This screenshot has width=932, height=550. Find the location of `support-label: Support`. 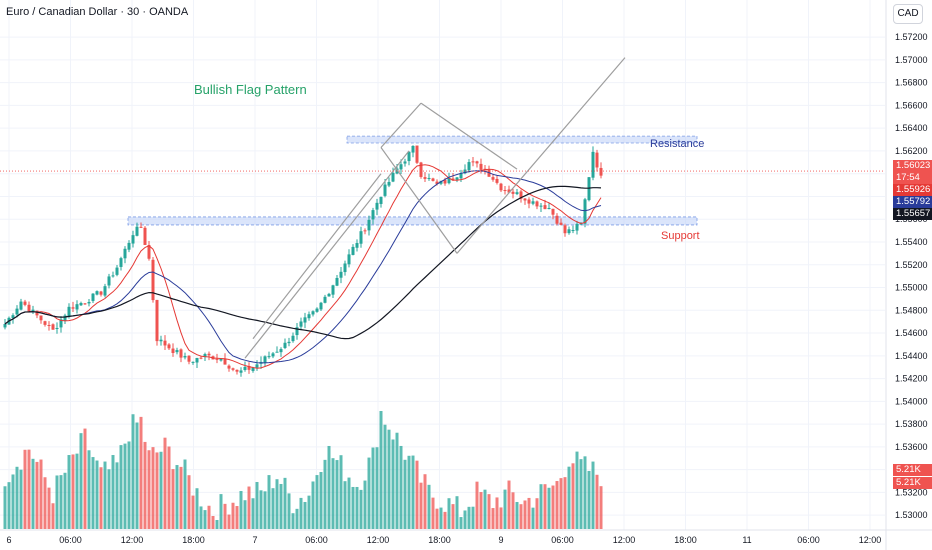

support-label: Support is located at coordinates (680, 236).